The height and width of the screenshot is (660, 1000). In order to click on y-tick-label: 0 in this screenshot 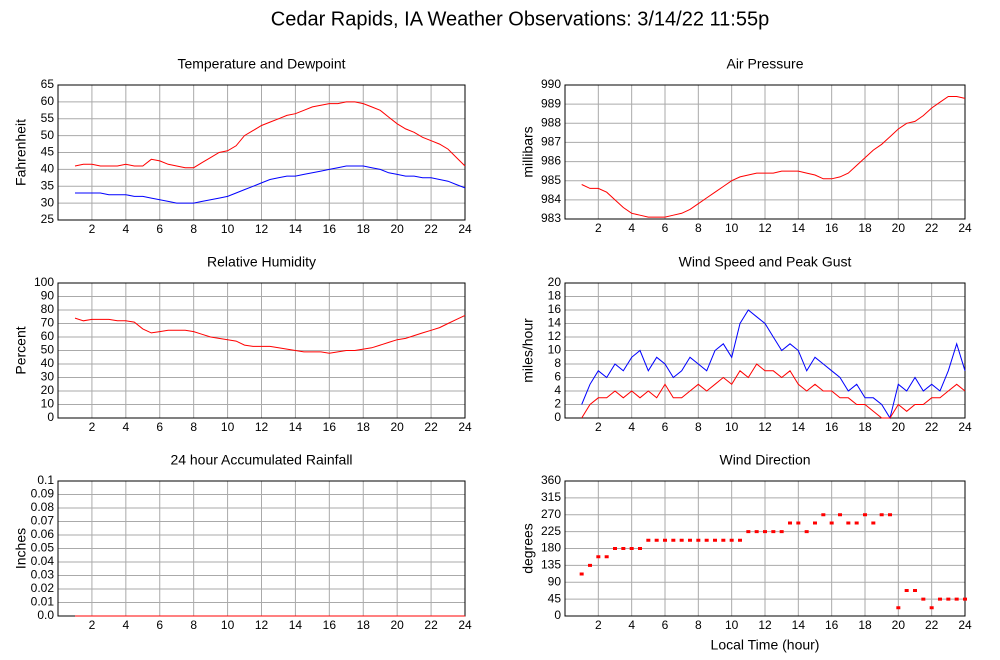, I will do `click(50, 417)`.